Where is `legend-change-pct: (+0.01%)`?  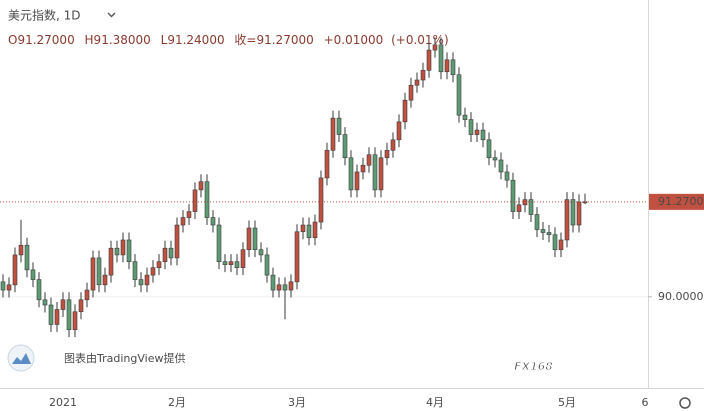
legend-change-pct: (+0.01%) is located at coordinates (420, 40).